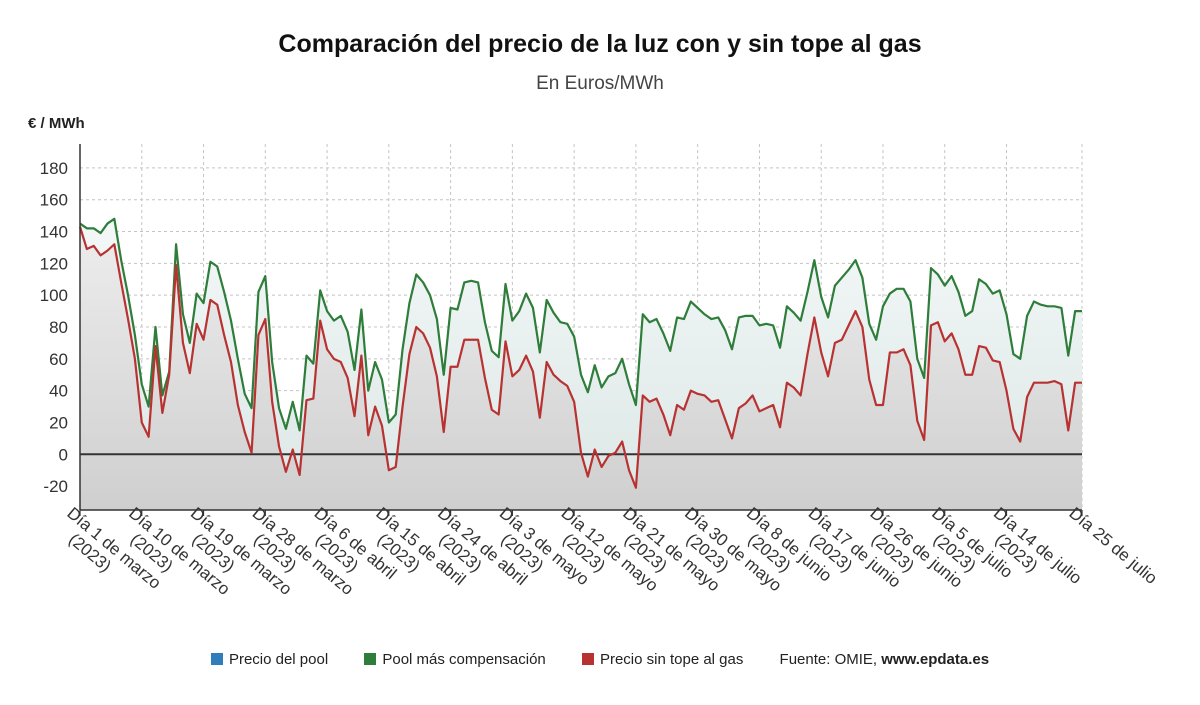 This screenshot has width=1200, height=705. Describe the element at coordinates (54, 263) in the screenshot. I see `y-tick-label: 120` at that location.